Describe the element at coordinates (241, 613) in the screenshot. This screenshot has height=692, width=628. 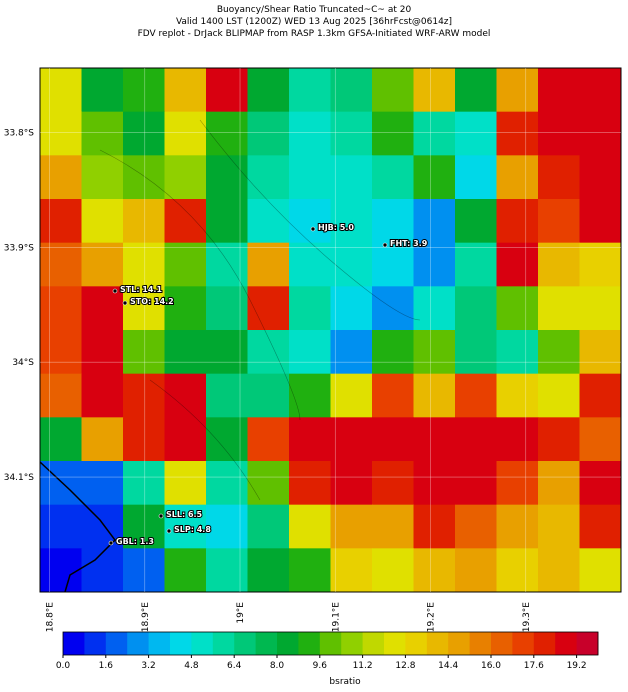
I see `lon-label: 19°E` at that location.